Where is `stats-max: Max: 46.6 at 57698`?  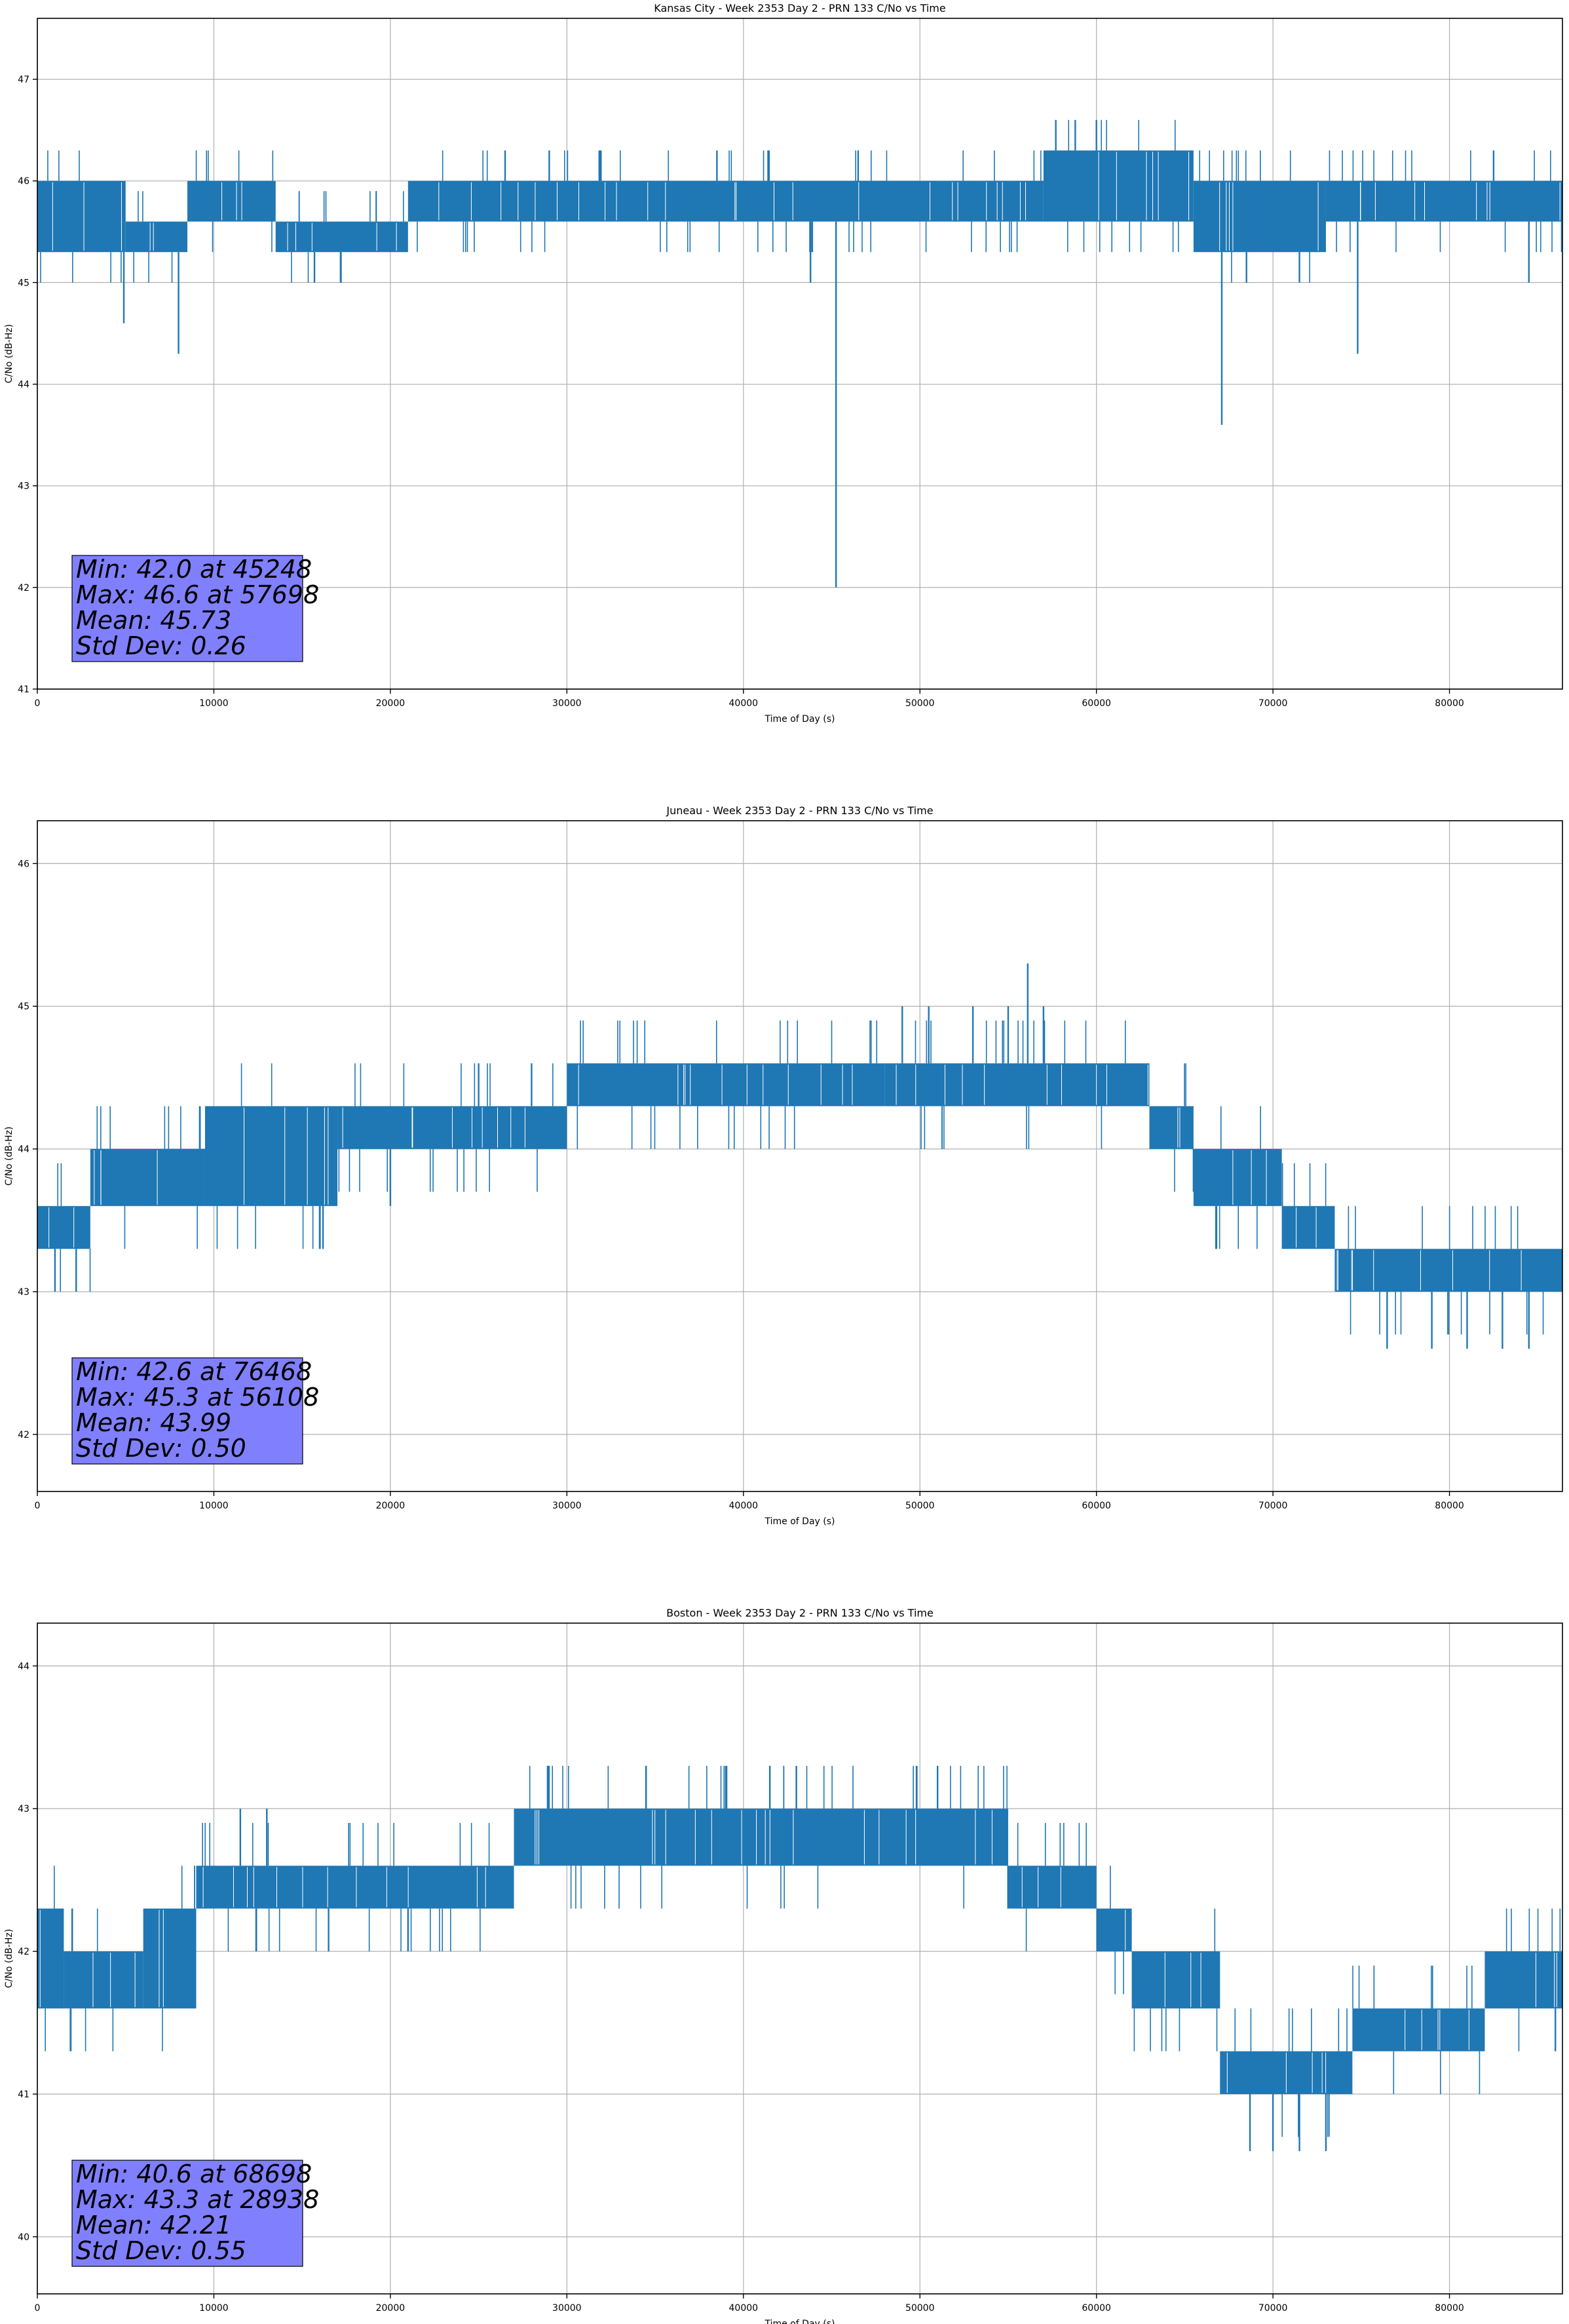 stats-max: Max: 46.6 at 57698 is located at coordinates (197, 594).